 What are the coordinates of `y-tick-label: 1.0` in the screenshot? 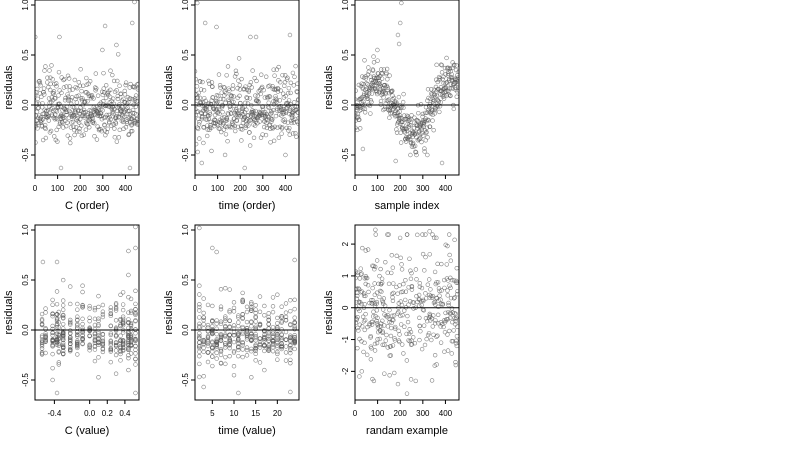 It's located at (185, 230).